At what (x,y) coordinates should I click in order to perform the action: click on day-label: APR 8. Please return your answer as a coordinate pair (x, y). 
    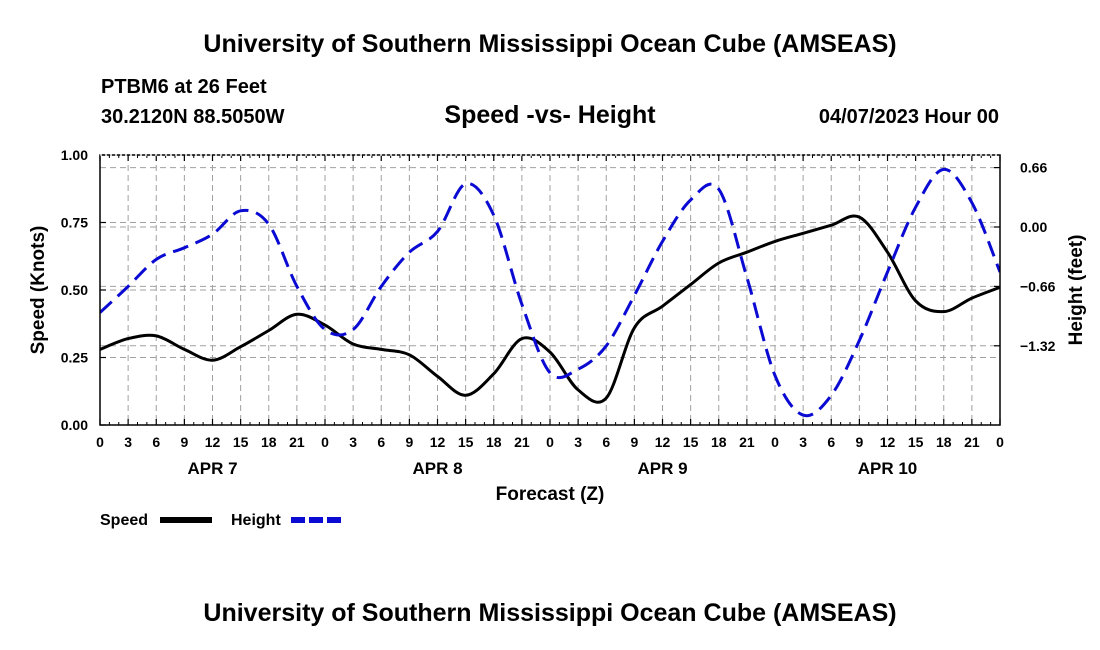
    Looking at the image, I should click on (437, 468).